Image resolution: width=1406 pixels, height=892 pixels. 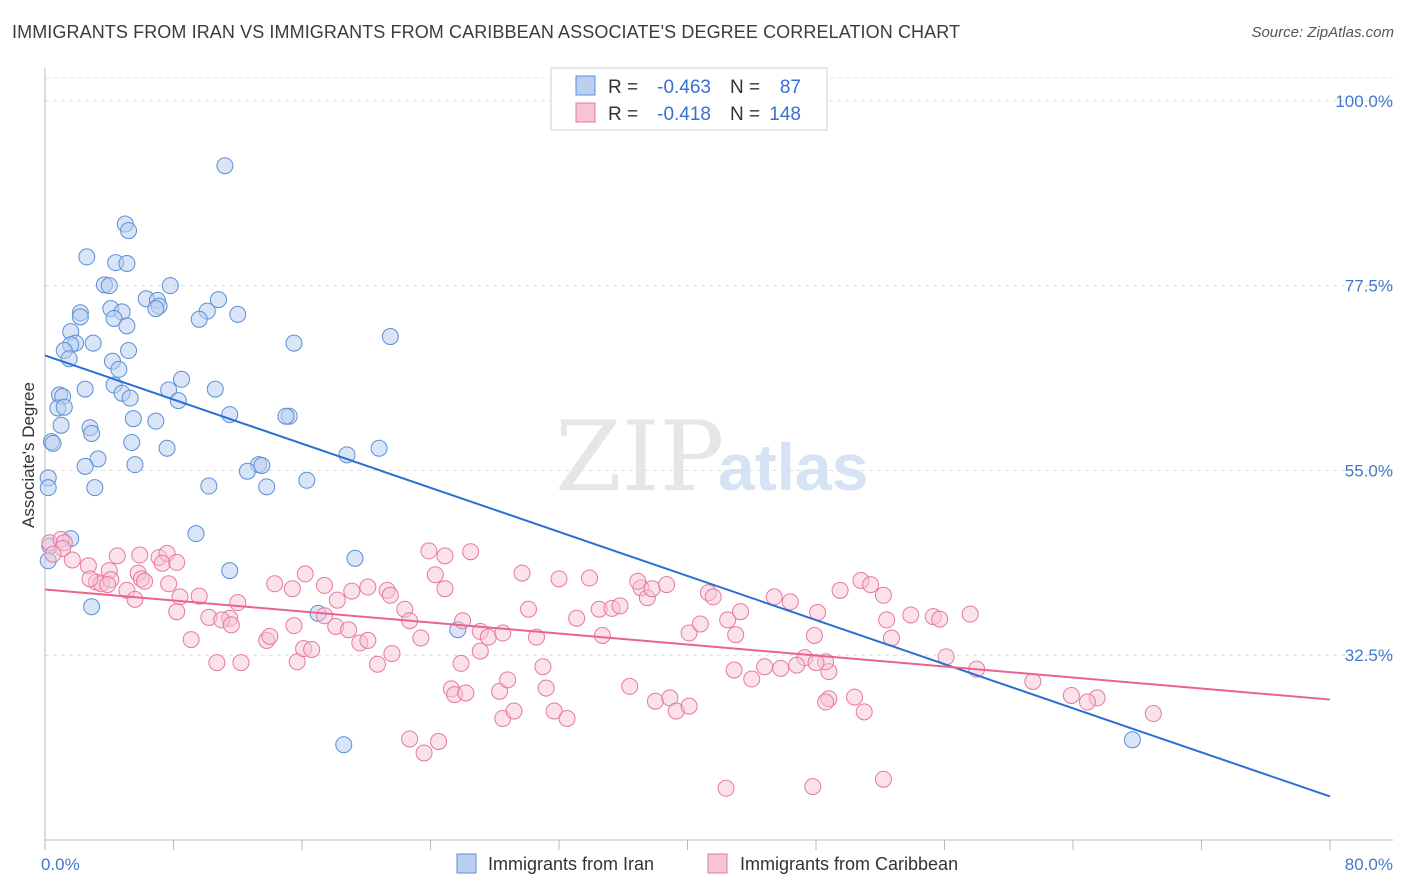 I want to click on legend-box, so click(x=689, y=99).